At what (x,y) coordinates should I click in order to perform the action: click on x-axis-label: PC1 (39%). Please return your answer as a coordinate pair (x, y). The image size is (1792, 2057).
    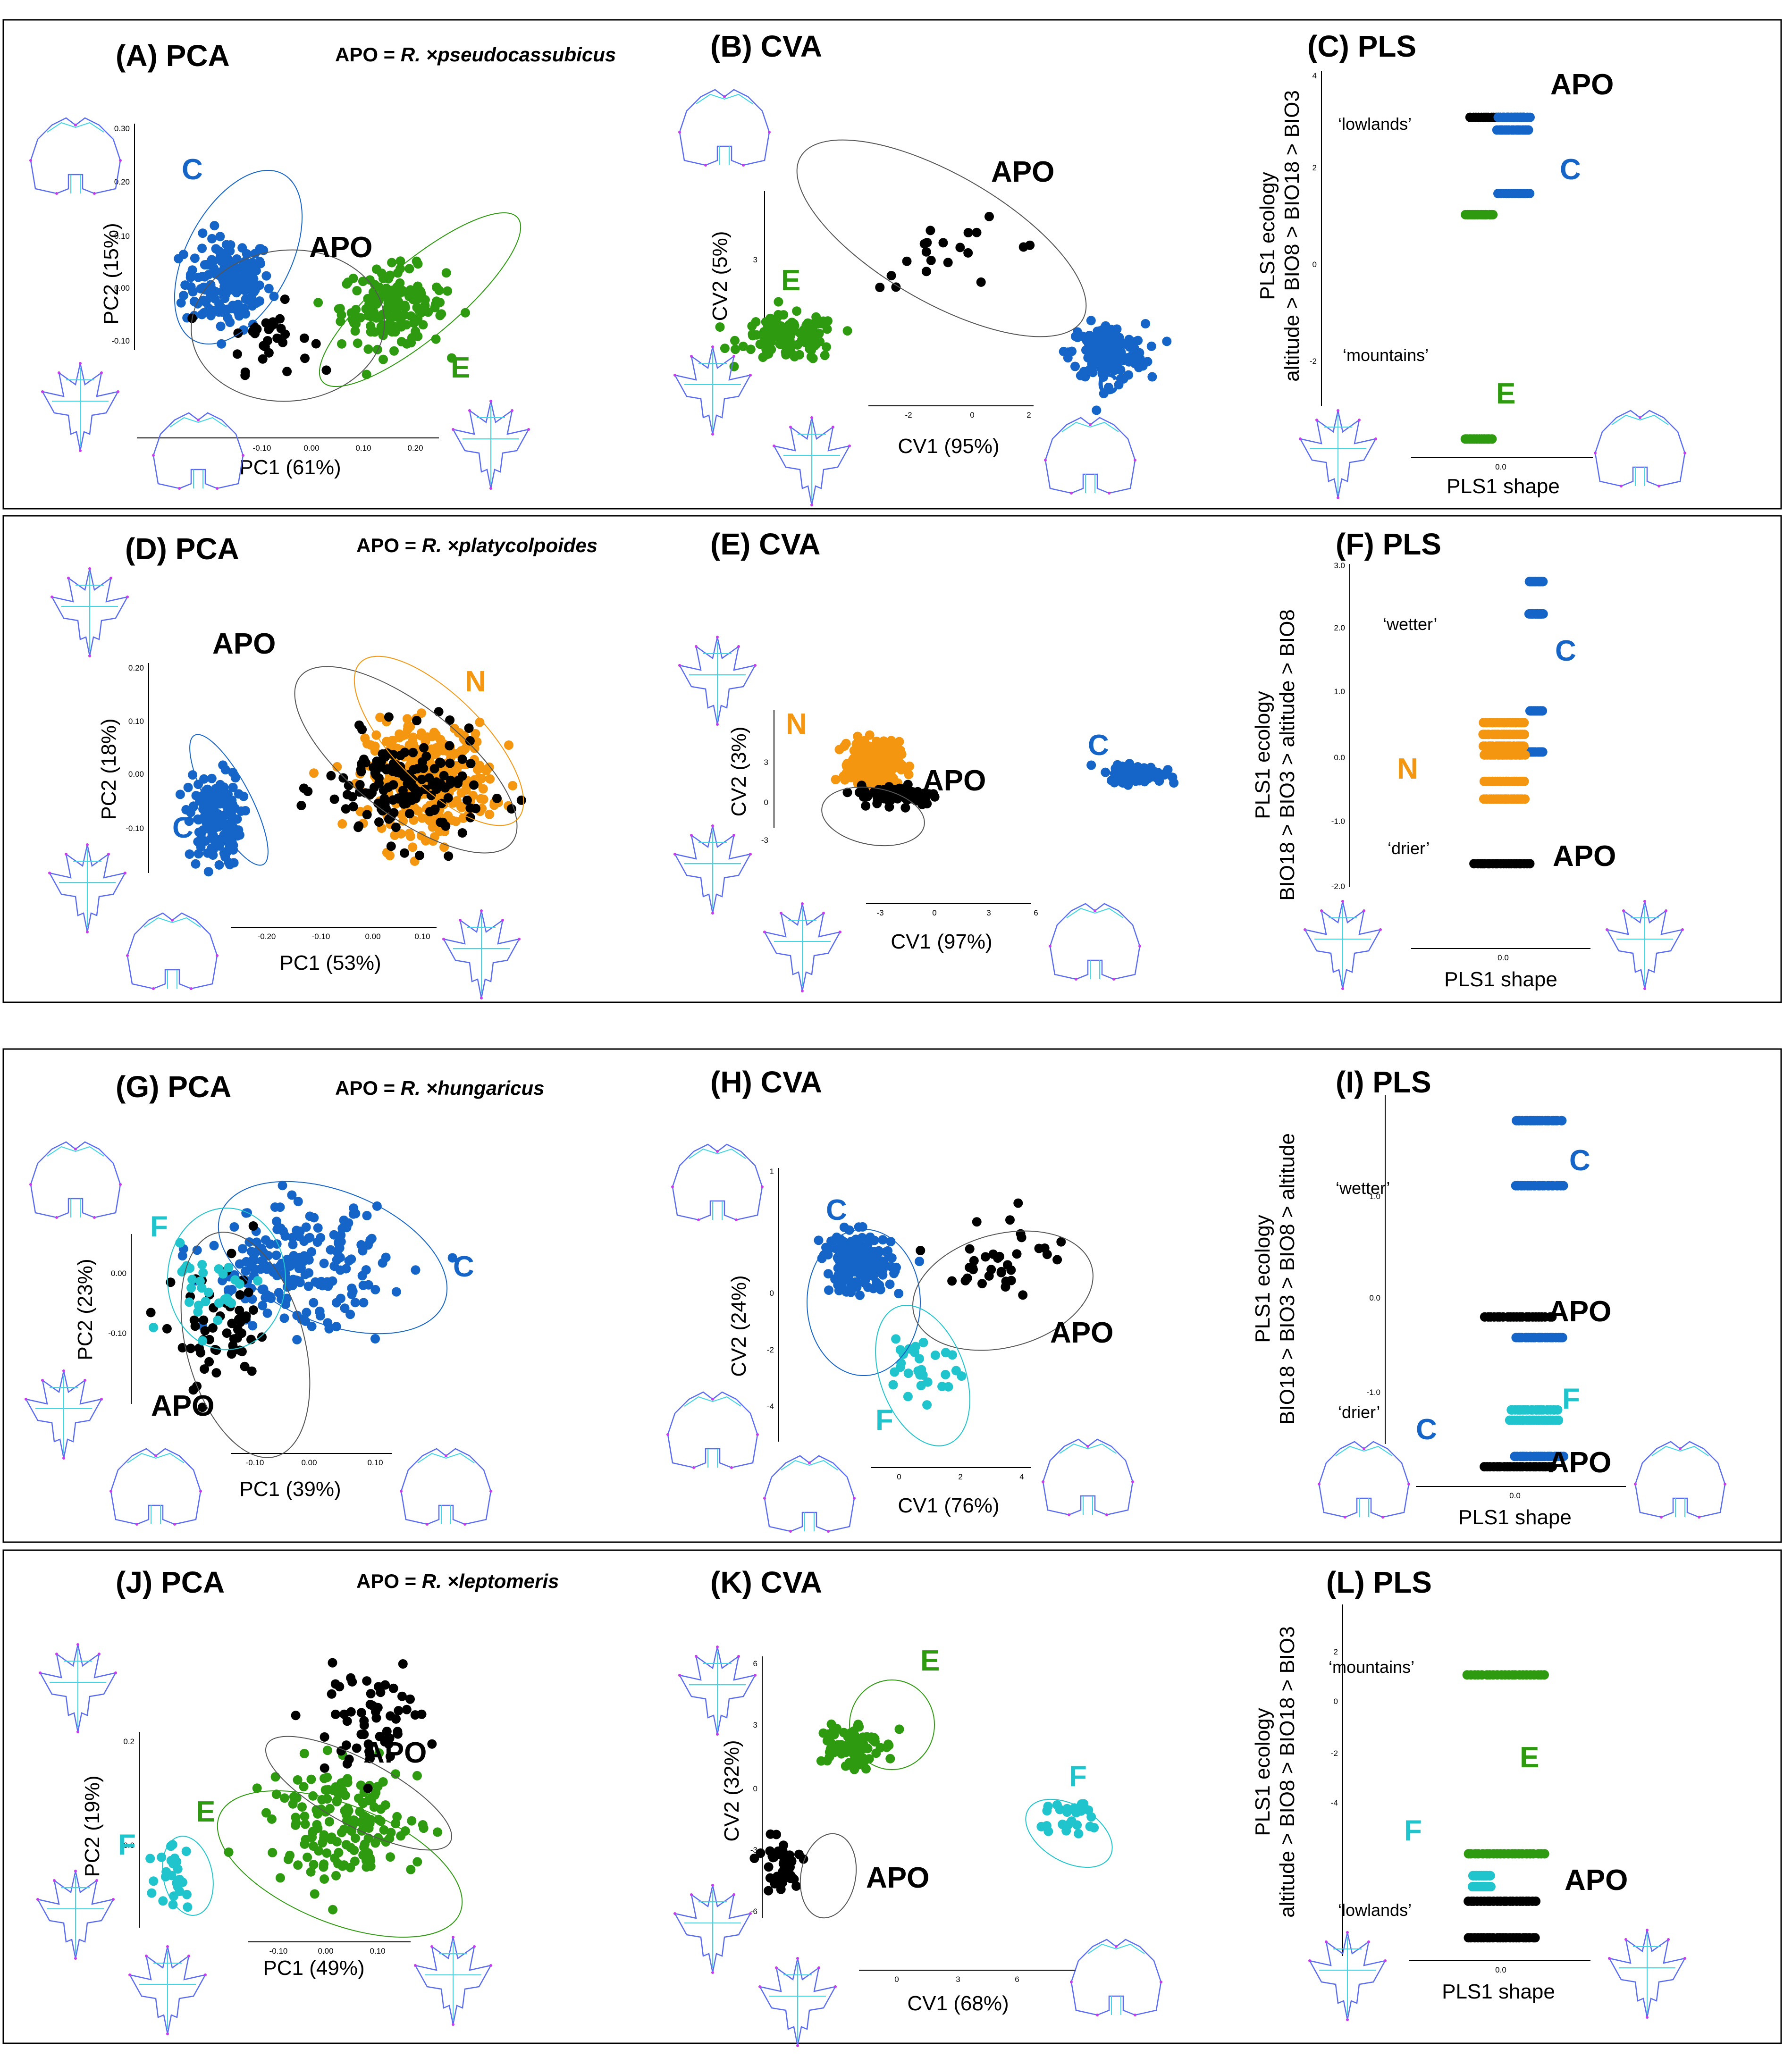
    Looking at the image, I should click on (290, 1489).